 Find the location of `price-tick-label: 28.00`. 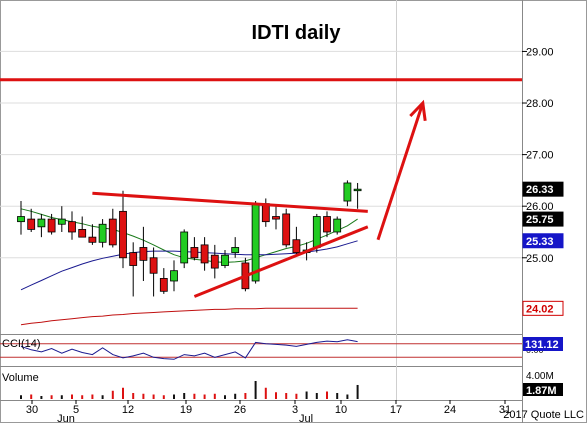

price-tick-label: 28.00 is located at coordinates (540, 104).